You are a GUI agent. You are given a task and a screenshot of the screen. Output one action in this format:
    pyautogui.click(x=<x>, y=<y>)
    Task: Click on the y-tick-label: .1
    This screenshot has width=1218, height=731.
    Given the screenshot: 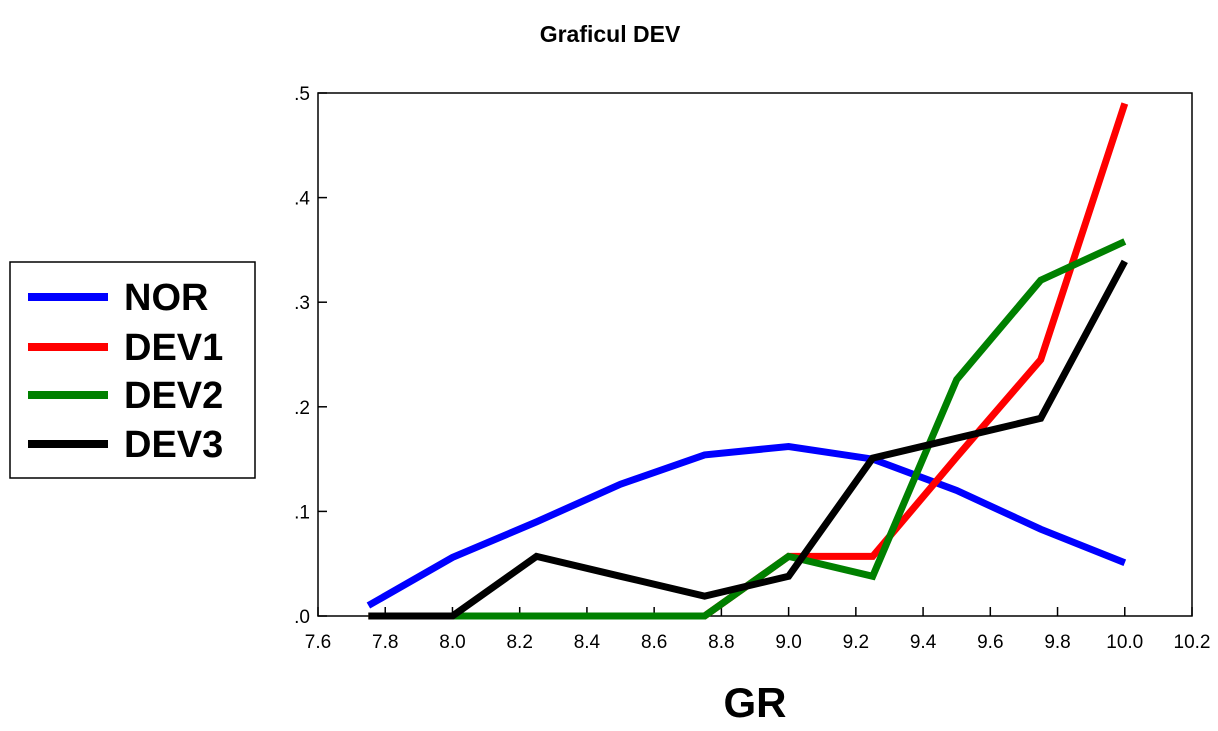 What is the action you would take?
    pyautogui.click(x=302, y=512)
    